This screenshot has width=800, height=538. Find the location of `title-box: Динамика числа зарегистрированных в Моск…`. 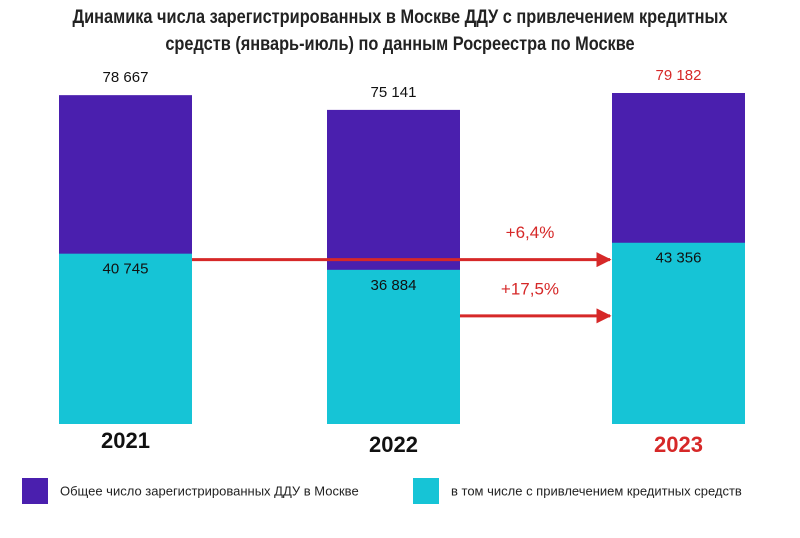

title-box: Динамика числа зарегистрированных в Моск… is located at coordinates (400, 31).